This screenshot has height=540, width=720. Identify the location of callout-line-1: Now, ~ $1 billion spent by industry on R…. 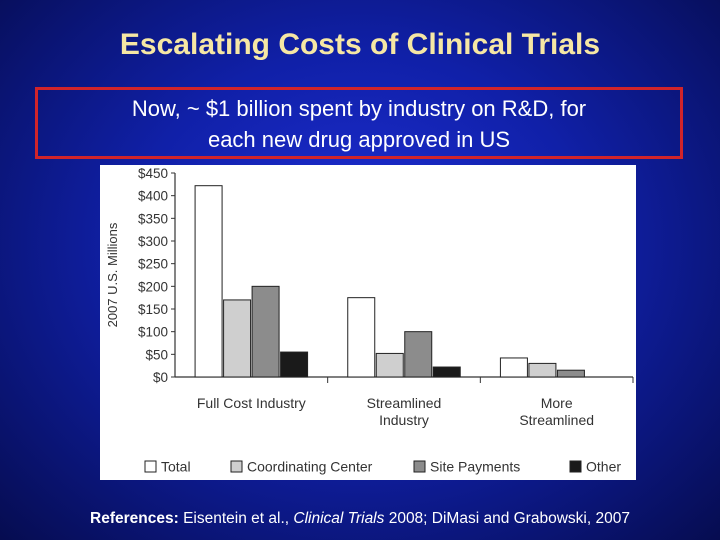
(359, 108).